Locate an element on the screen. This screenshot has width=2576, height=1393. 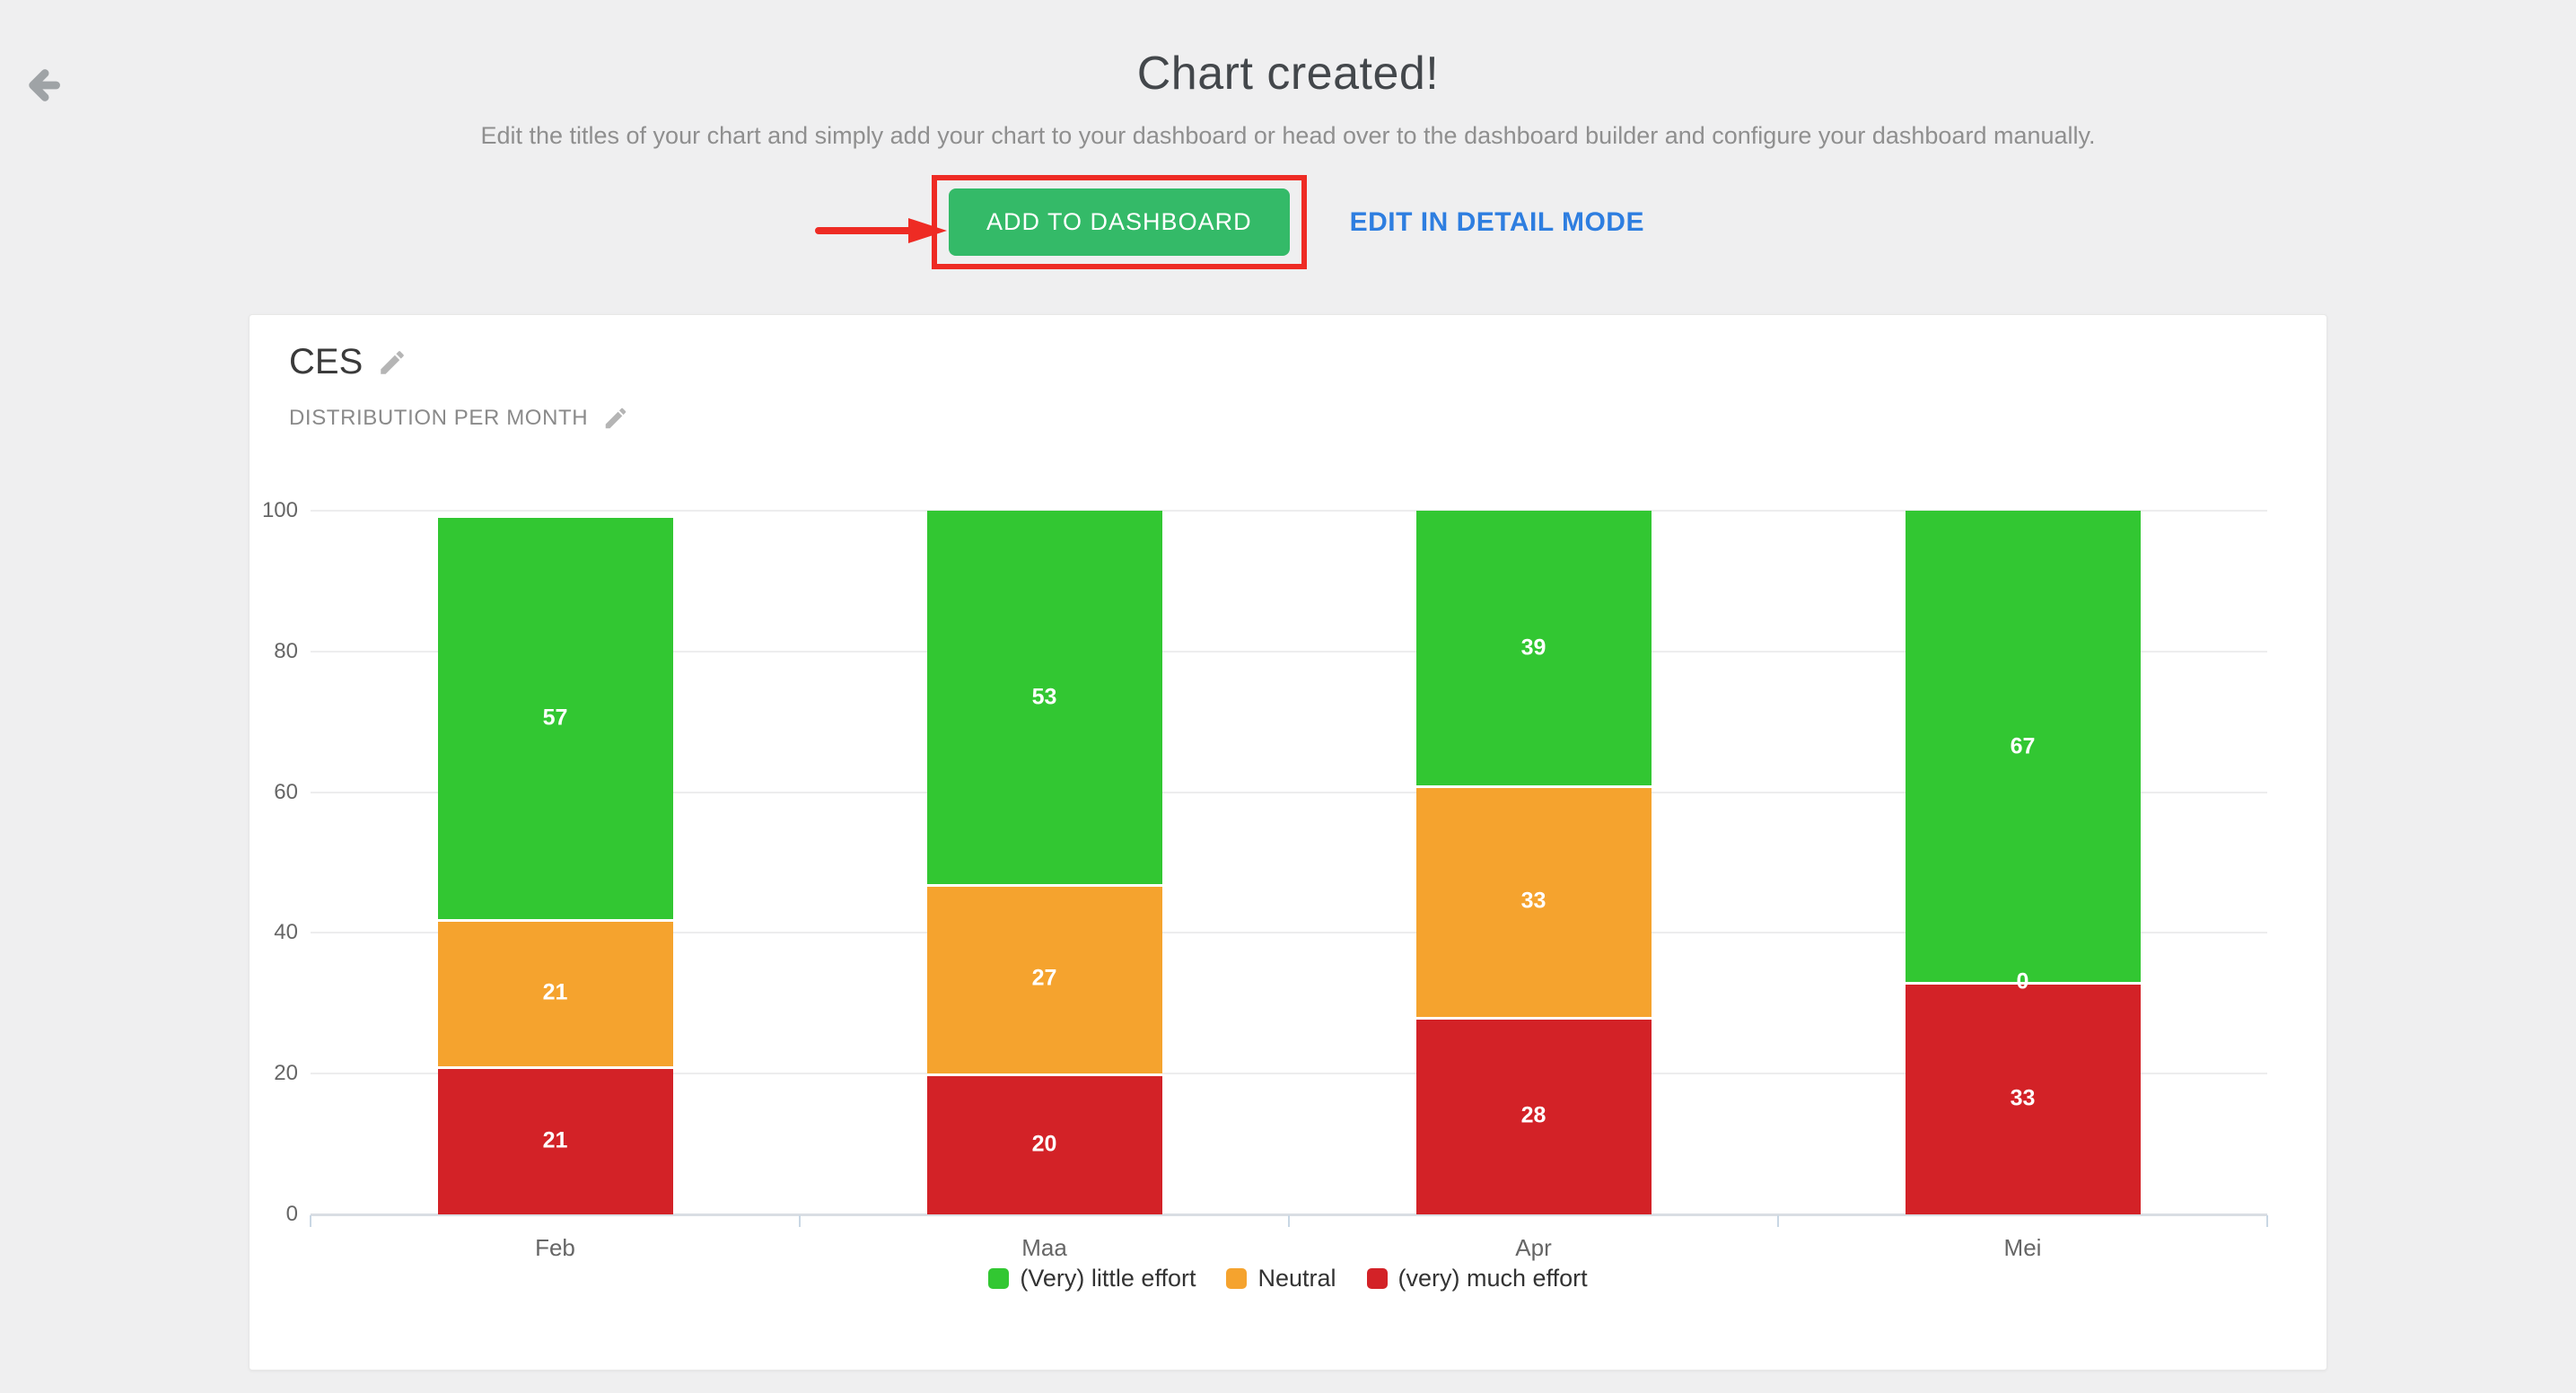
legend-item: (very) much effort is located at coordinates (1477, 1278).